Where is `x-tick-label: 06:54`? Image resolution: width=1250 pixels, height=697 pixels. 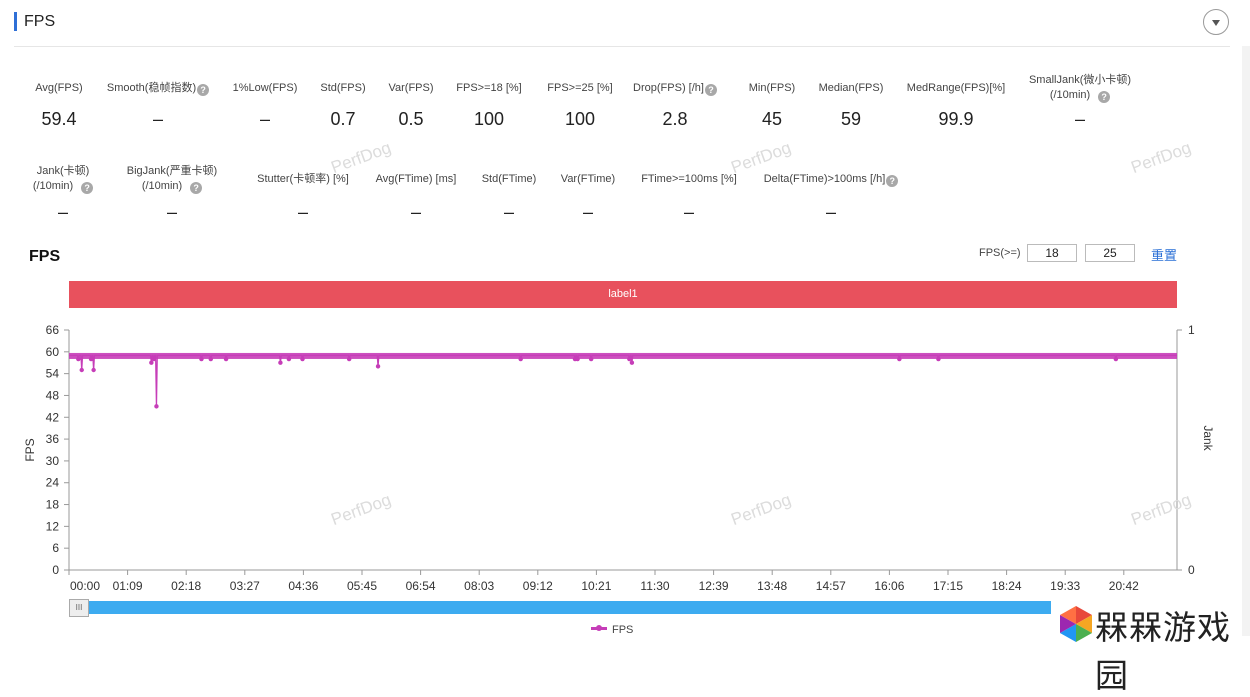
x-tick-label: 06:54 is located at coordinates (421, 586).